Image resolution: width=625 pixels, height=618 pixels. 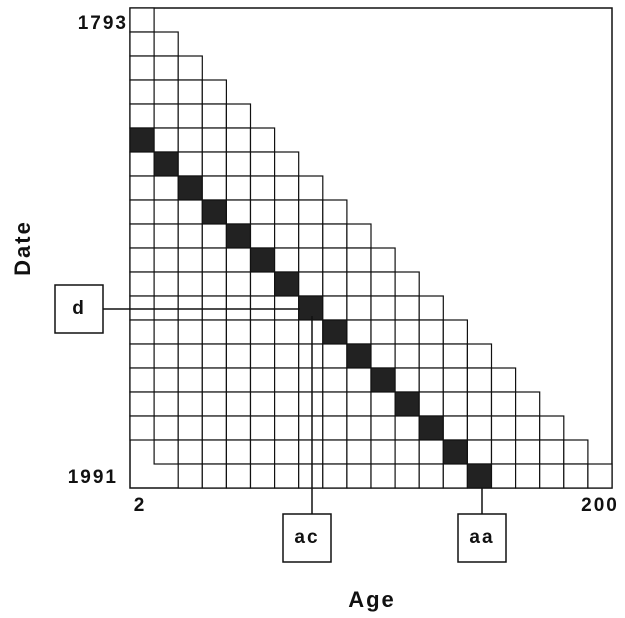 I want to click on y-top-label: 1793, so click(x=103, y=23).